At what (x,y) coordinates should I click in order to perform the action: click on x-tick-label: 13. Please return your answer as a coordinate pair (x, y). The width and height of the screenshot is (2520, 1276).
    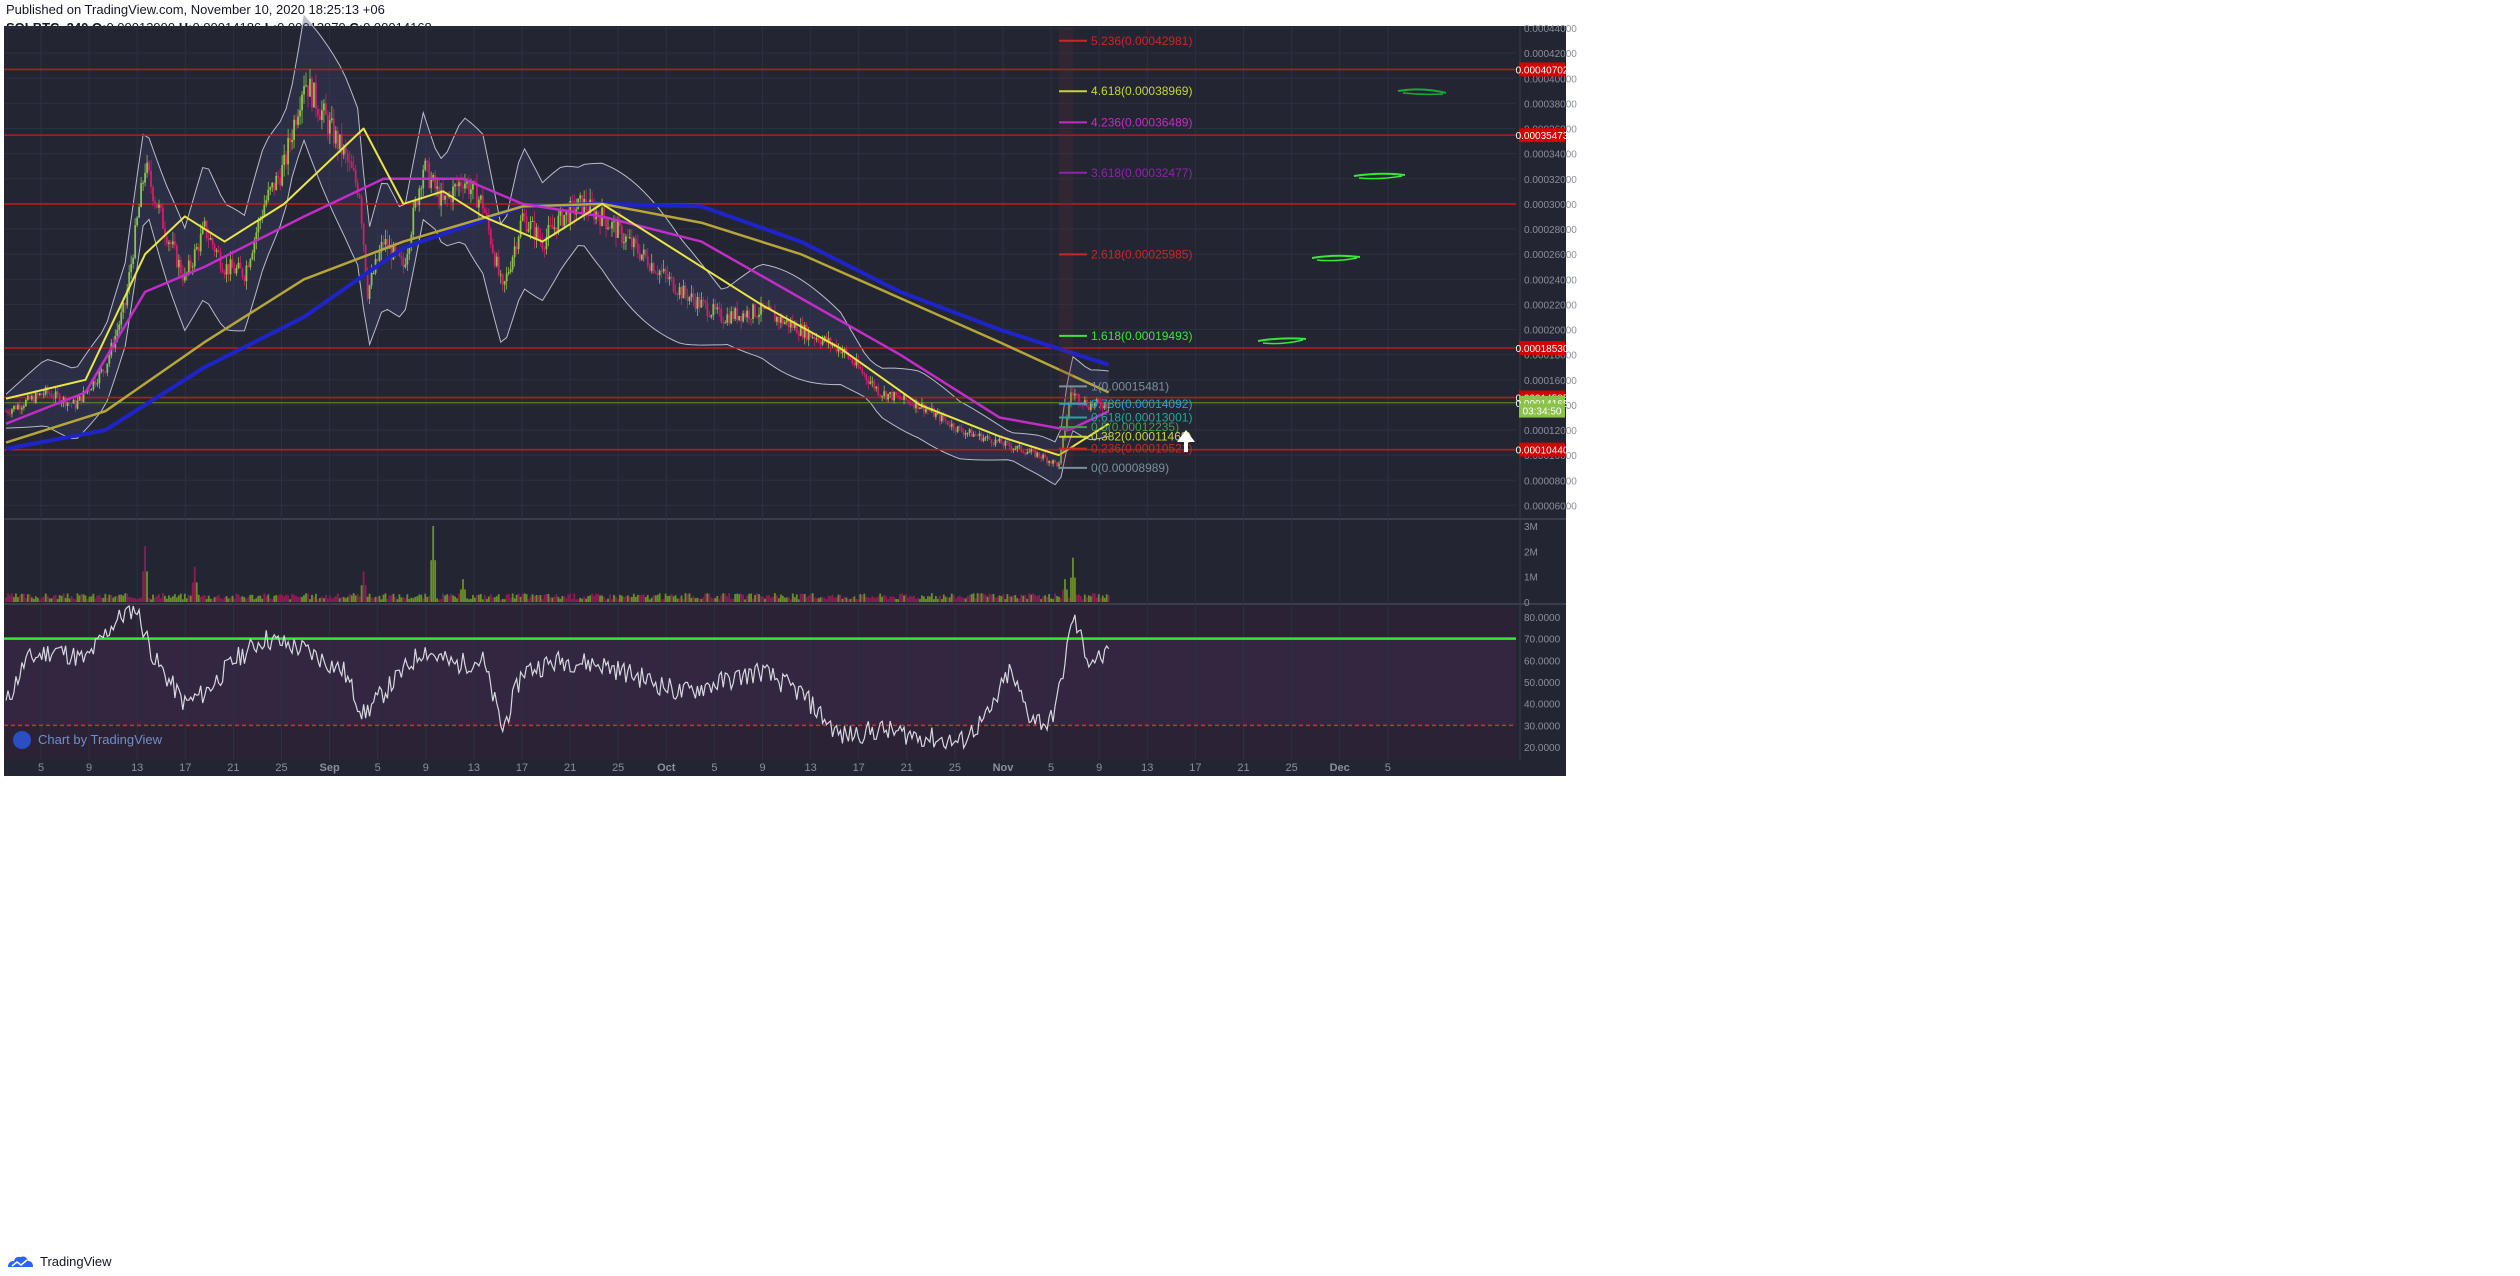
    Looking at the image, I should click on (810, 768).